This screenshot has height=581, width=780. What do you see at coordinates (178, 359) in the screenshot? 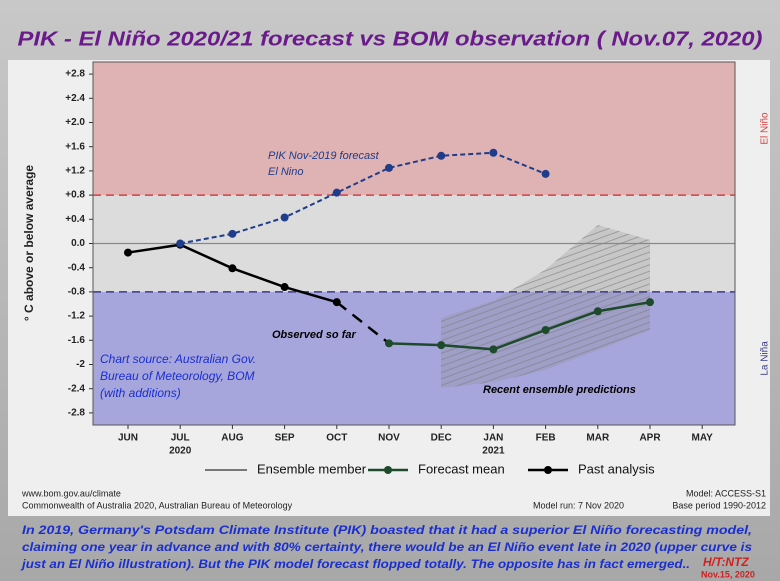
I see `source-note: Chart source: Australian Gov.` at bounding box center [178, 359].